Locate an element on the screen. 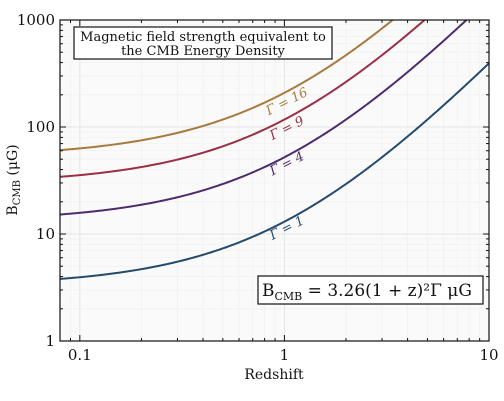  formula-box is located at coordinates (370, 290).